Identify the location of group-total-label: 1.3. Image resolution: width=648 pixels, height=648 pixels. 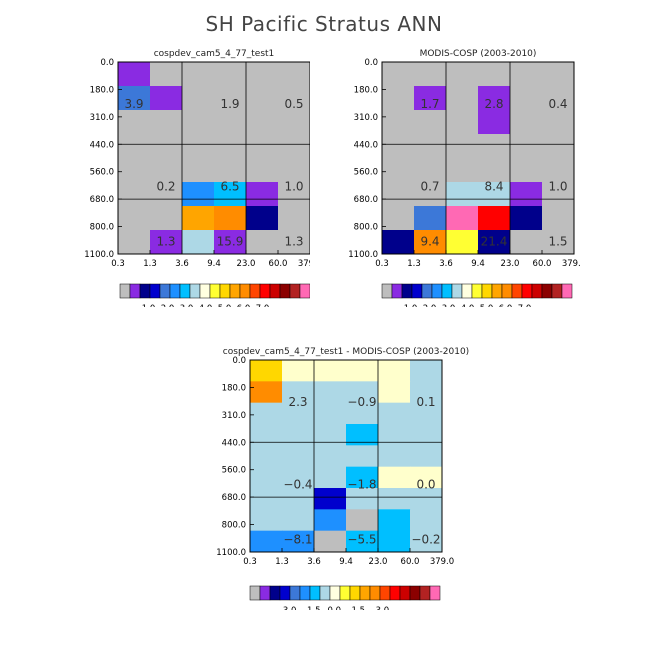
(293, 241).